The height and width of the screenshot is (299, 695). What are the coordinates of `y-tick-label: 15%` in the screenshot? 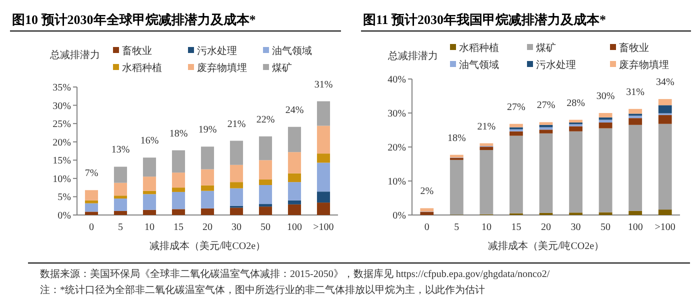 It's located at (61, 161).